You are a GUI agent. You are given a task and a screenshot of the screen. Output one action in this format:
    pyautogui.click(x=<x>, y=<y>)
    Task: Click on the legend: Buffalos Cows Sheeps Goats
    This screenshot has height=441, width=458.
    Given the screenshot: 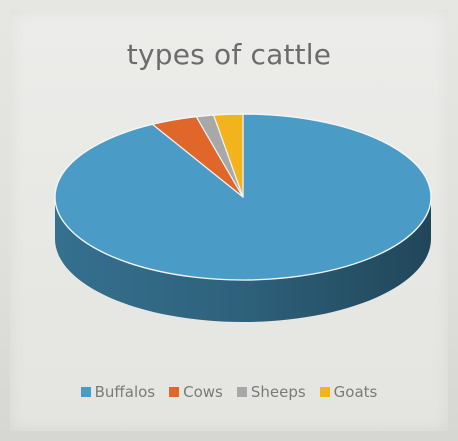 What is the action you would take?
    pyautogui.click(x=229, y=392)
    